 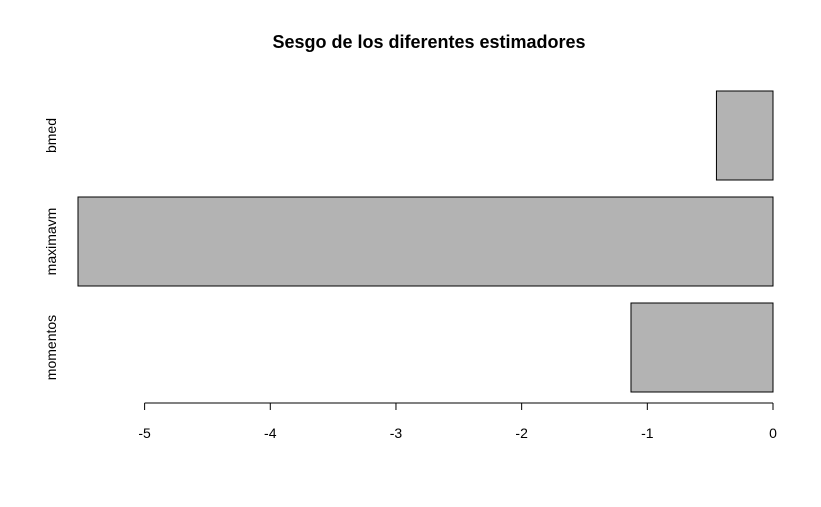 What do you see at coordinates (521, 433) in the screenshot?
I see `x-tick-label: -2` at bounding box center [521, 433].